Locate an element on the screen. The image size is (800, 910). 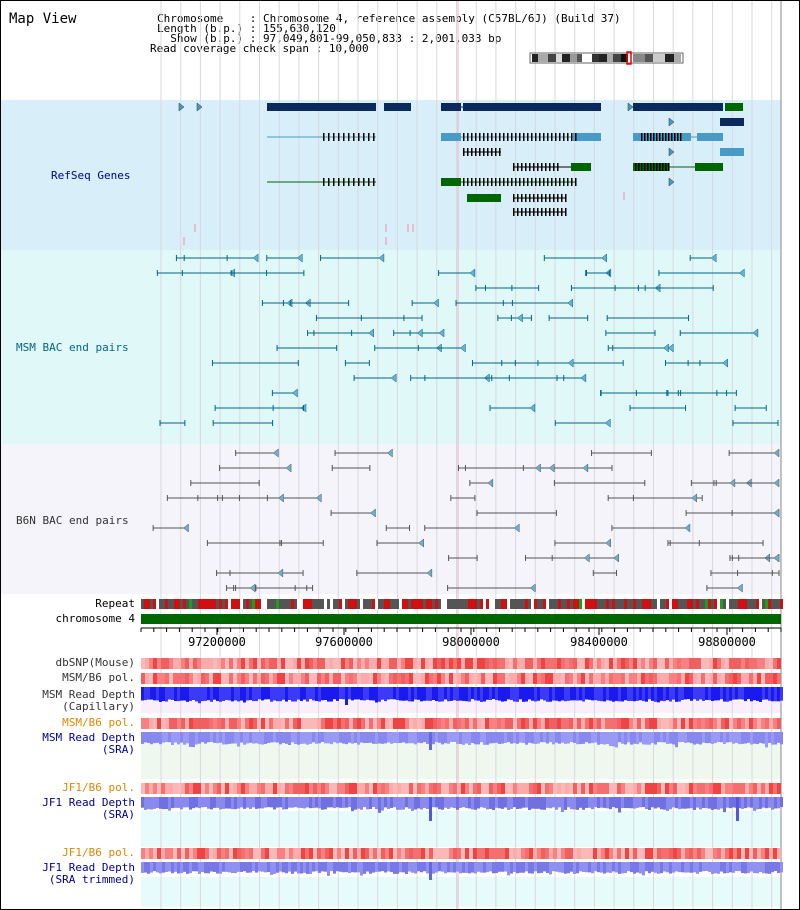
jf1-trim-depth-track-label: JF1 Read Depth (SRA trimmed) is located at coordinates (68, 874).